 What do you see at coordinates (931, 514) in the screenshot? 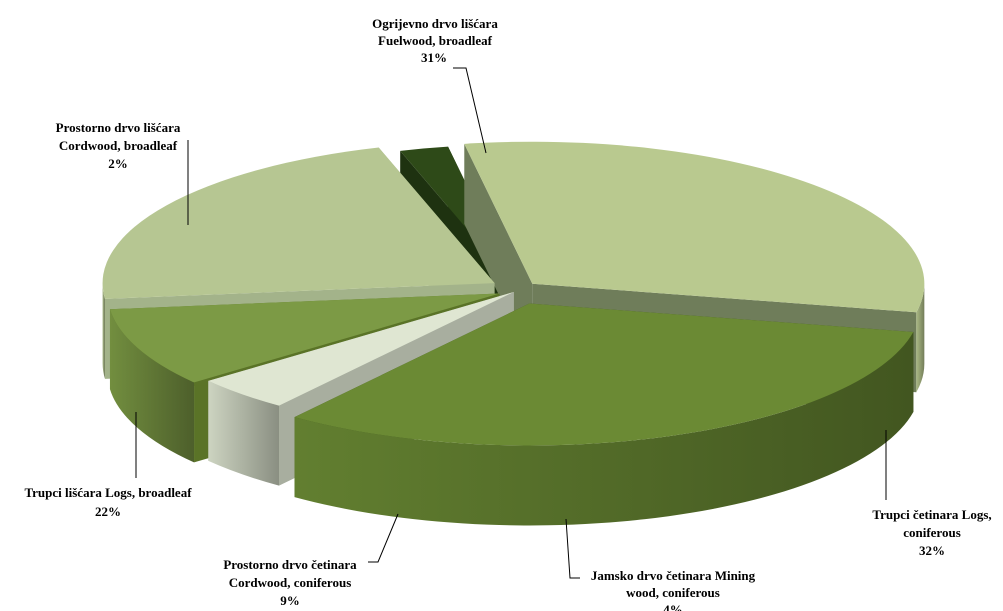
I see `data-label-logs-coniferous: Trupci četinara Logs,` at bounding box center [931, 514].